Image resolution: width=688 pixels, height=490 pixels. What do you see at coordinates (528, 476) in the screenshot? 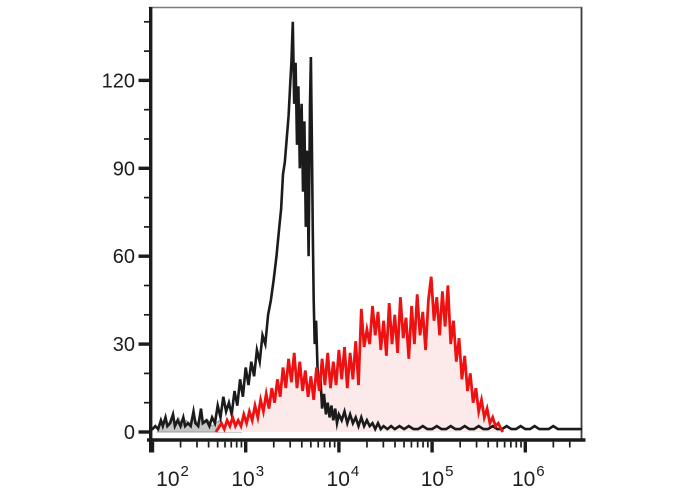
I see `x-tick-label: 10⁶` at bounding box center [528, 476].